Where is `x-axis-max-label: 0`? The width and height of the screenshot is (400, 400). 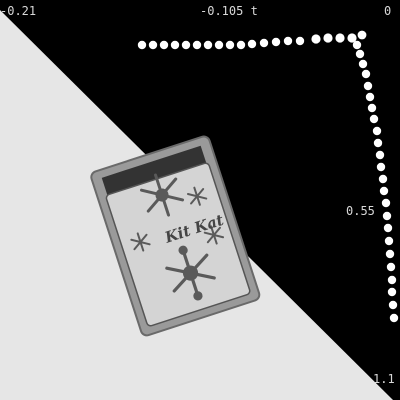
x-axis-max-label: 0 is located at coordinates (388, 11).